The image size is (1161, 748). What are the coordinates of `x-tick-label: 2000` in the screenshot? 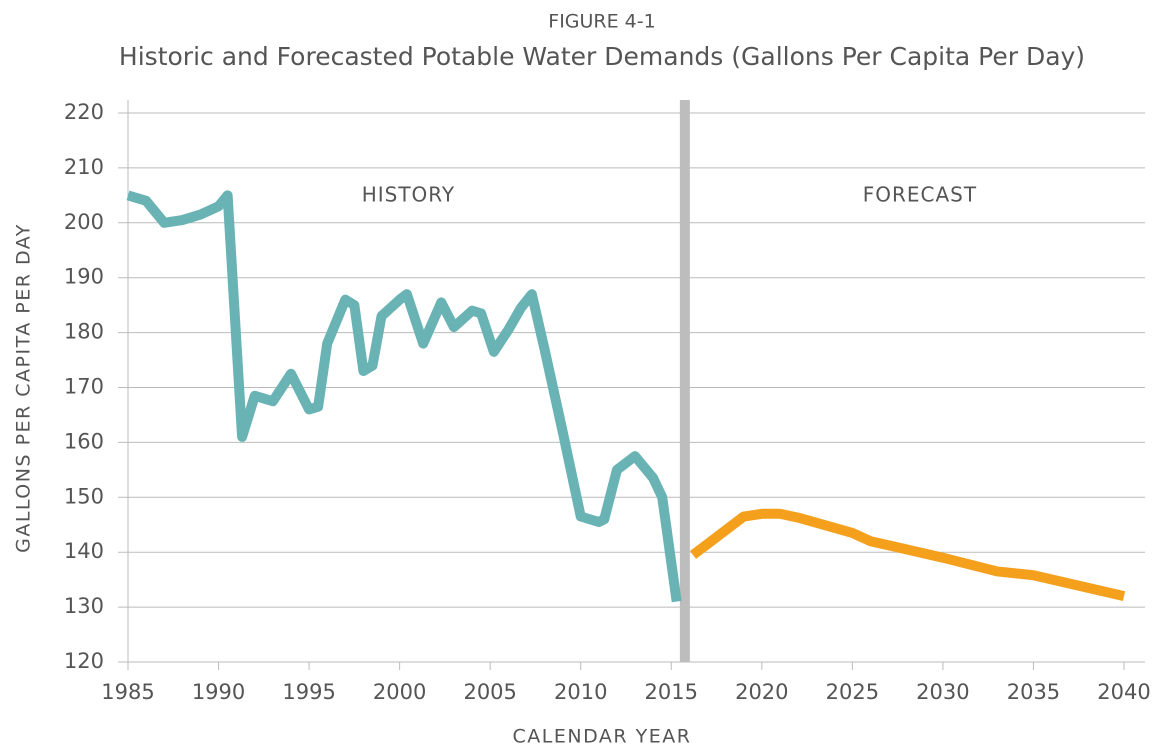 It's located at (399, 692).